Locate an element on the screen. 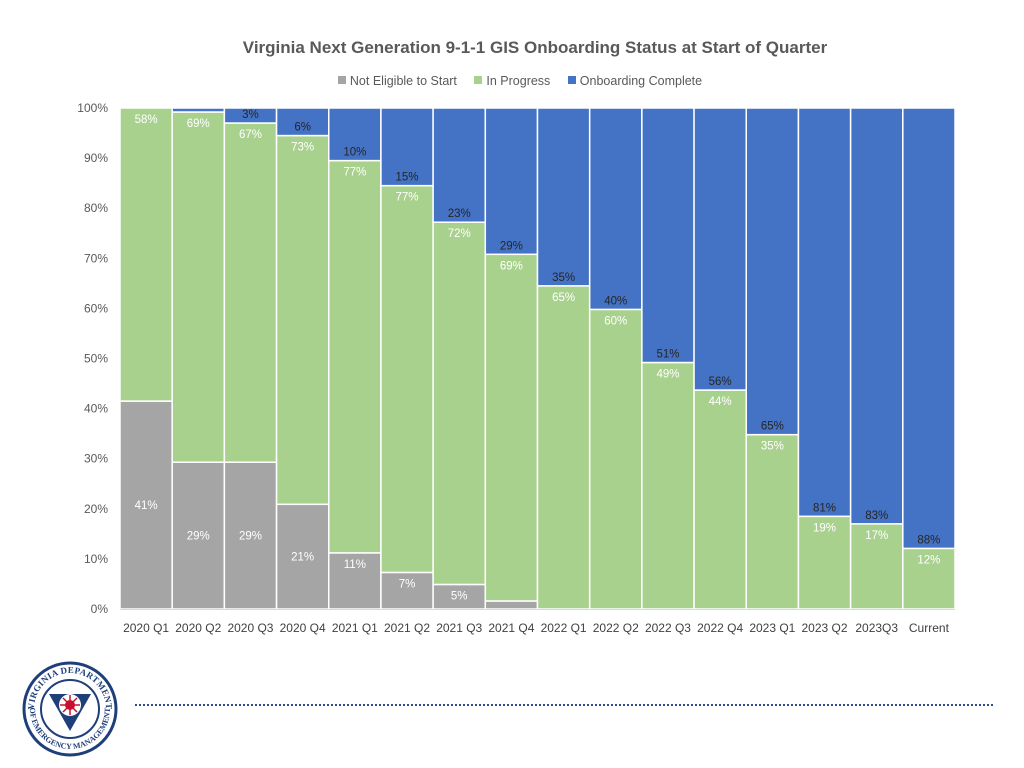 Image resolution: width=1024 pixels, height=768 pixels. logo-rays is located at coordinates (70, 705).